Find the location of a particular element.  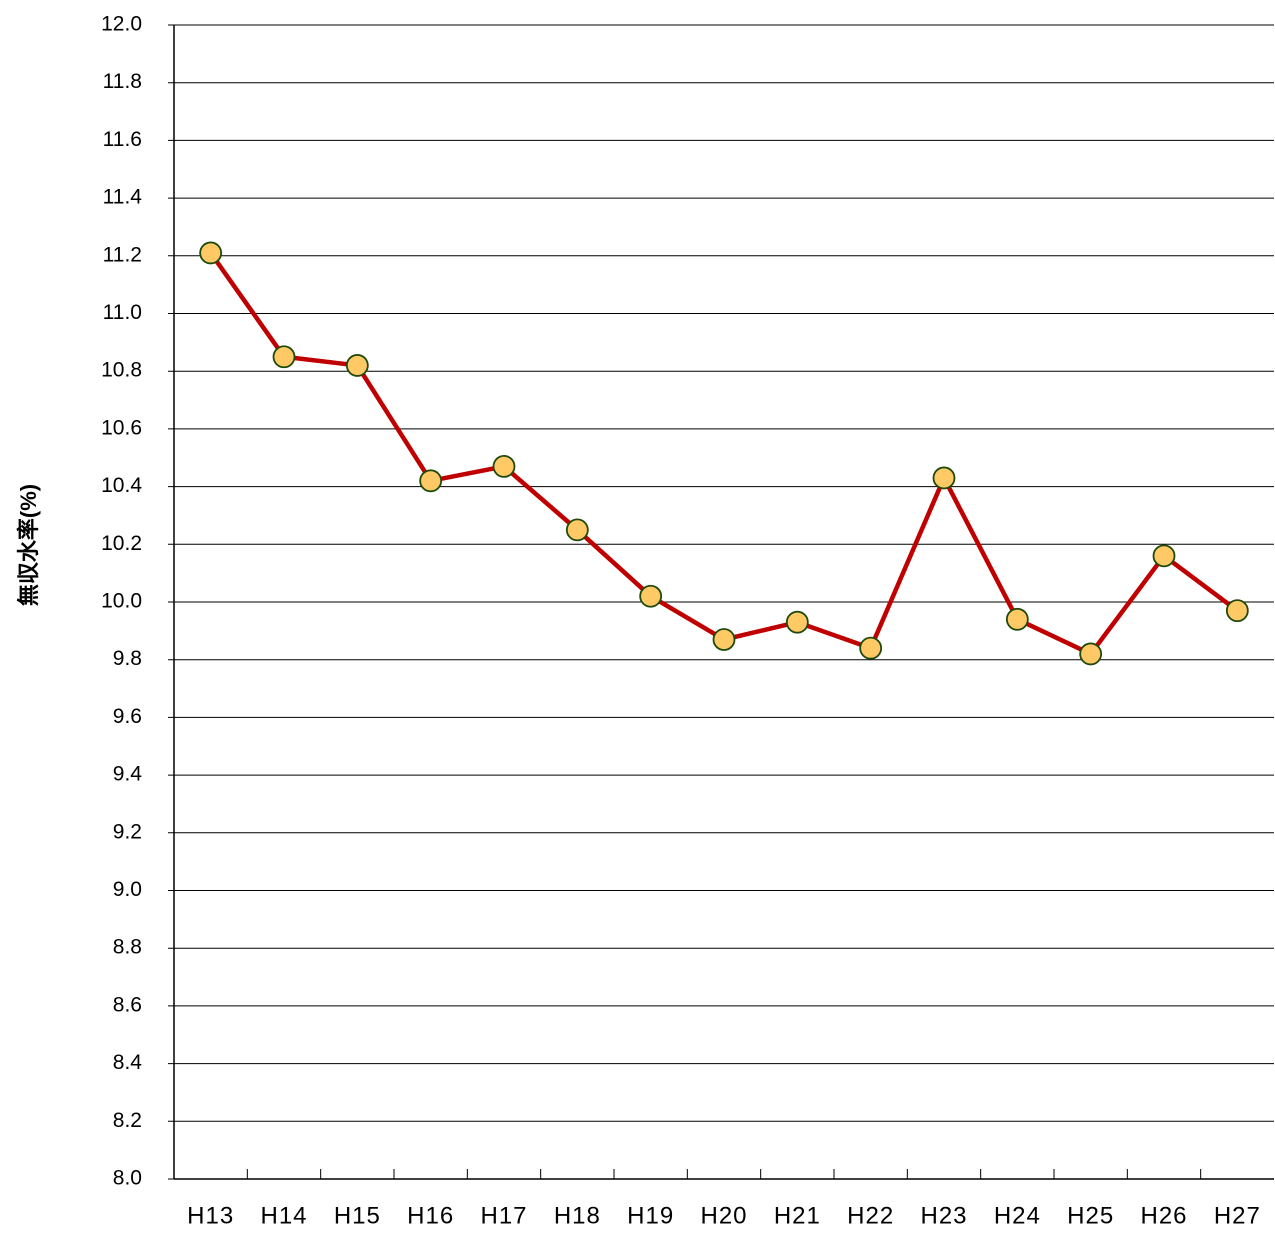

x-tick-label: H23 is located at coordinates (943, 1215).